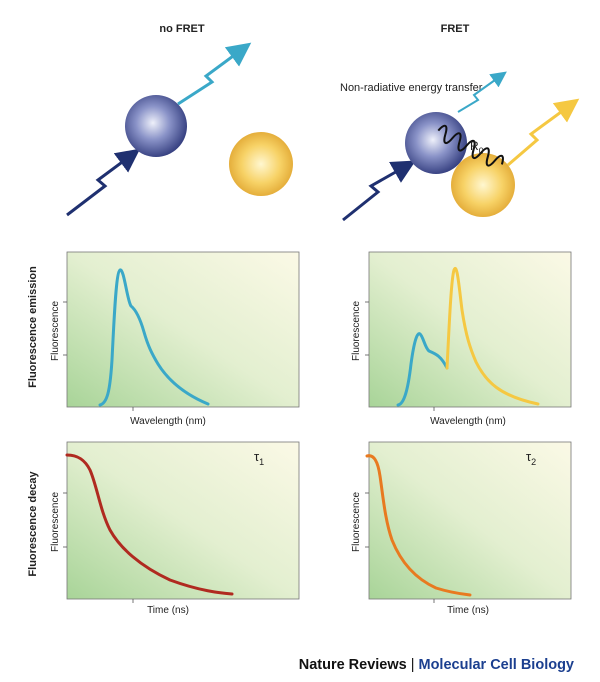 This screenshot has height=682, width=600. Describe the element at coordinates (436, 665) in the screenshot. I see `journal-credit: Nature Reviews | Molecular Cell Biology` at that location.